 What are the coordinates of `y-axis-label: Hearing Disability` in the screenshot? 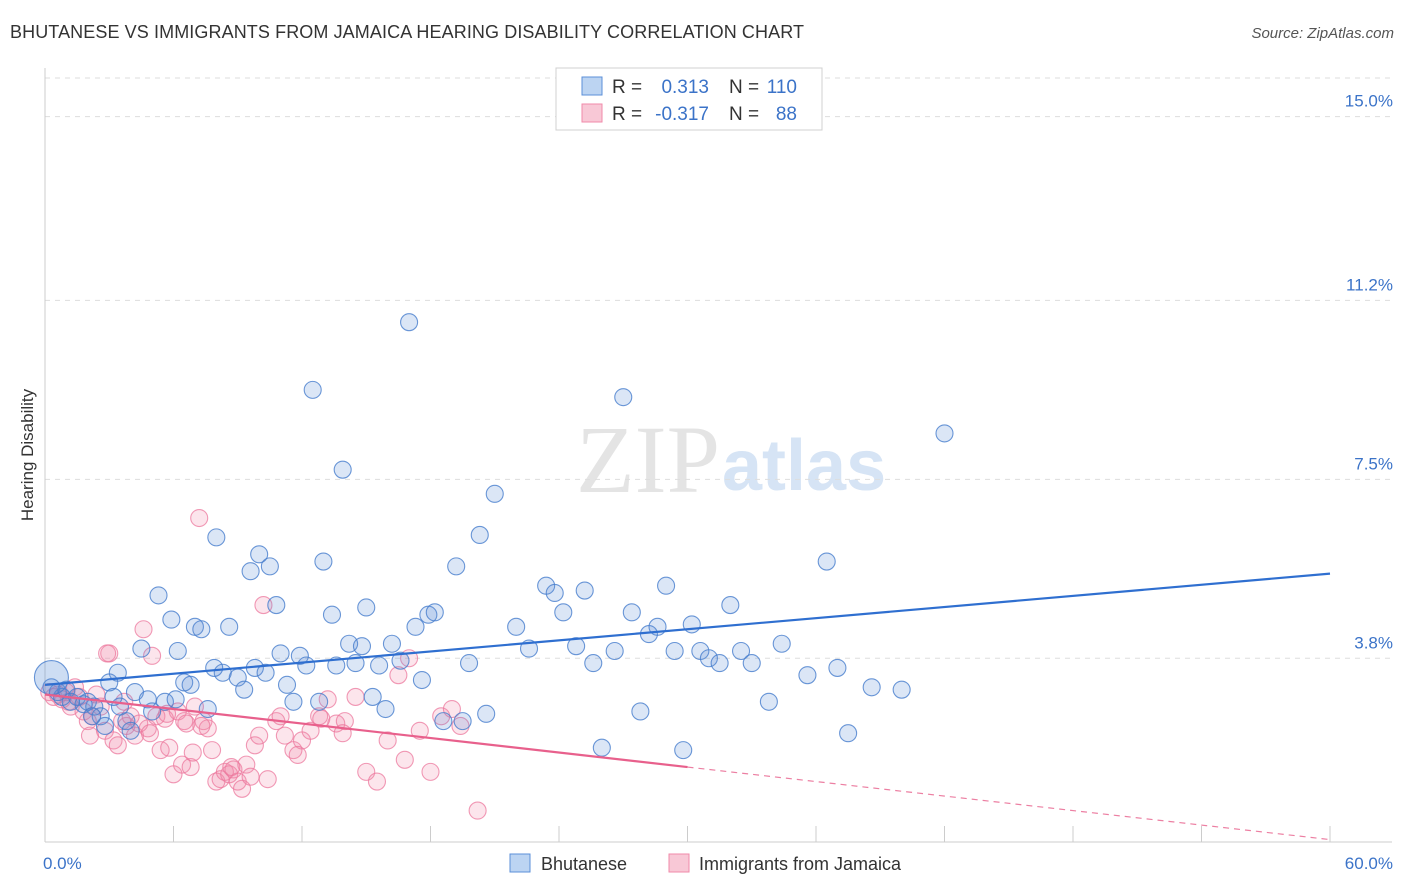 It's located at (27, 454).